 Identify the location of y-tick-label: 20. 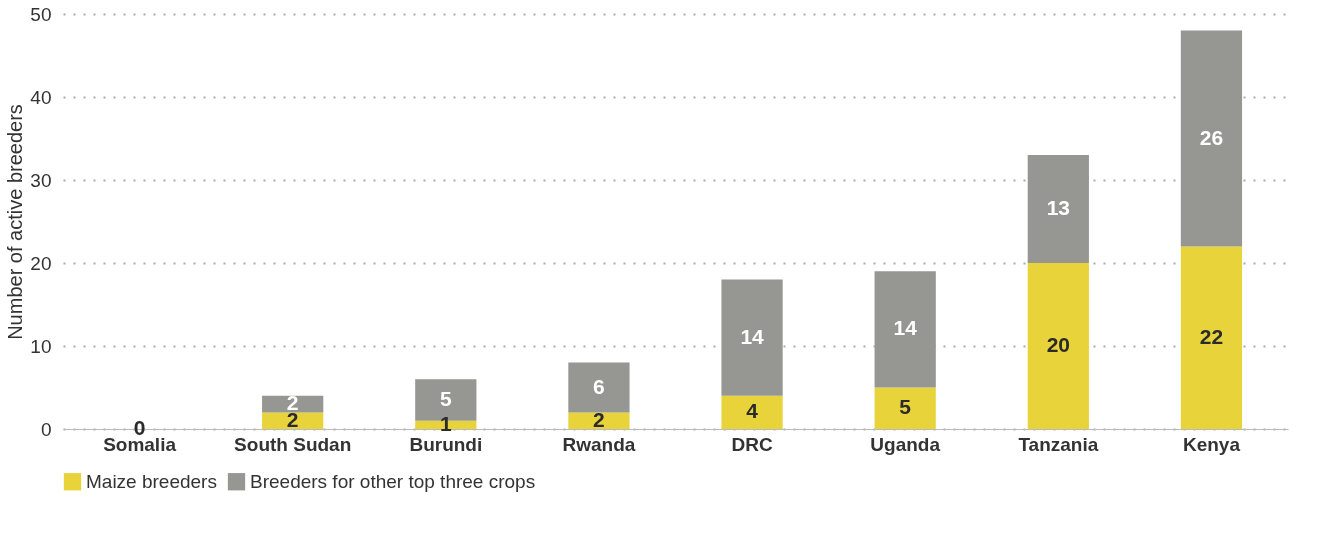
(41, 263).